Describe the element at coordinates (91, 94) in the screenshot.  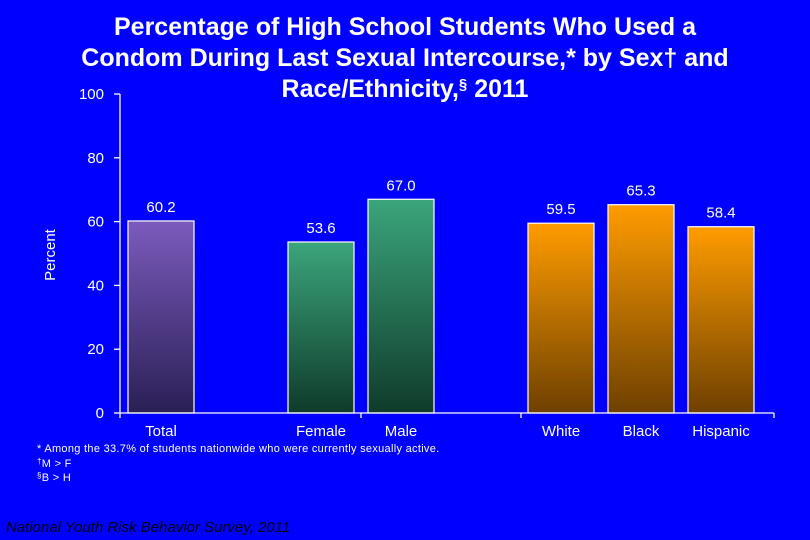
I see `y-tick-label-100: 100` at that location.